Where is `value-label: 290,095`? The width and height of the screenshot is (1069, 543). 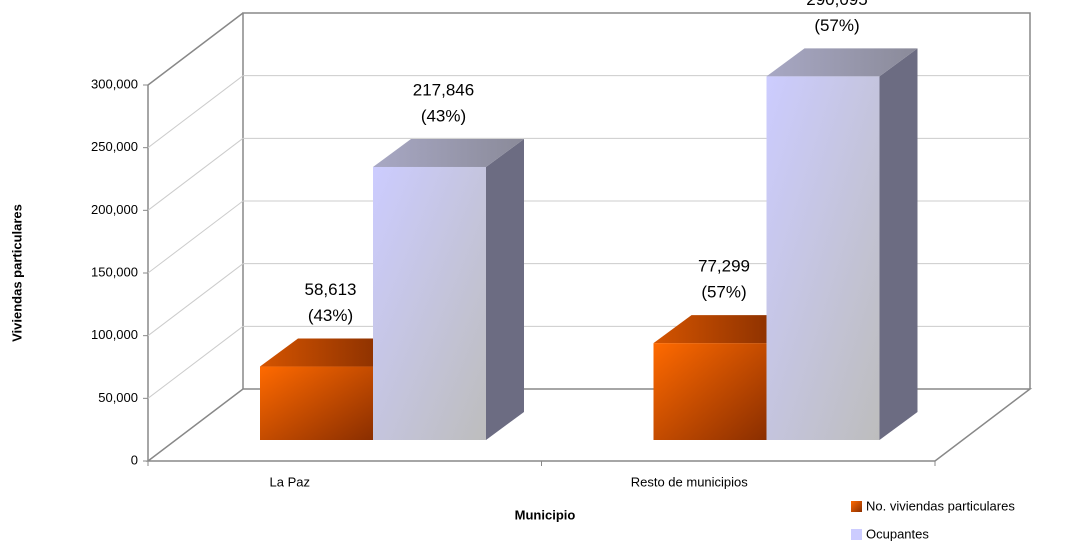
value-label: 290,095 is located at coordinates (836, 4).